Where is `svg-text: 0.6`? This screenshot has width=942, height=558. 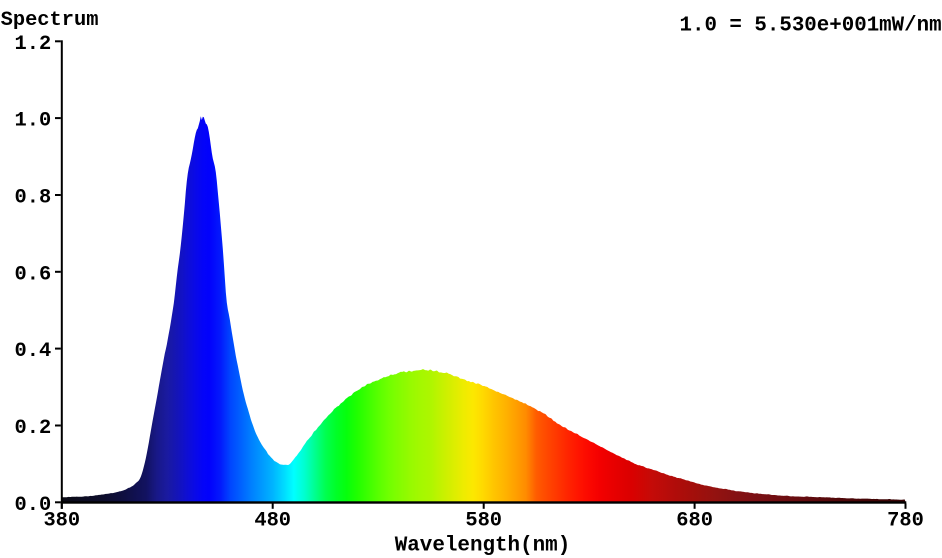 svg-text: 0.6 is located at coordinates (32, 274).